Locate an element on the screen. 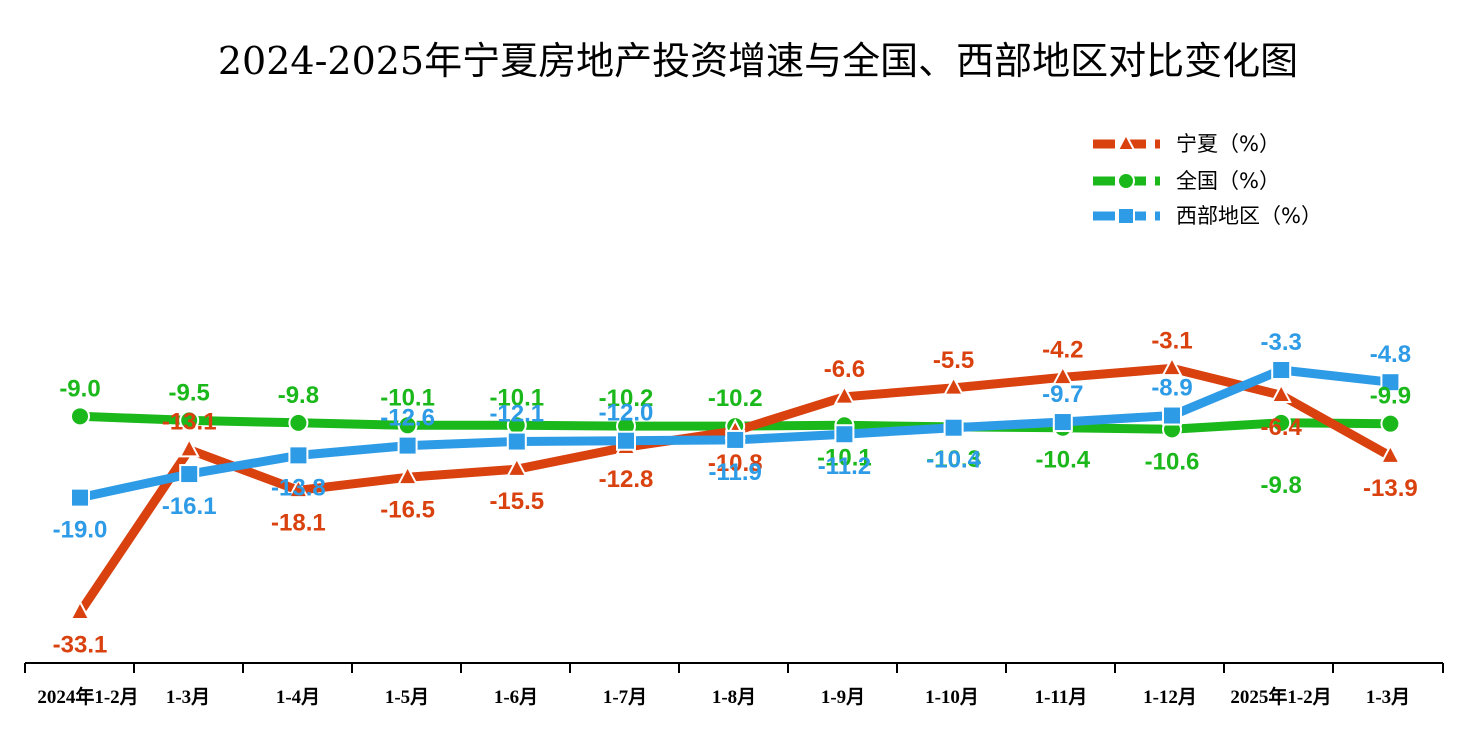 Image resolution: width=1465 pixels, height=753 pixels. data-label-ningxia: -18.1 is located at coordinates (298, 522).